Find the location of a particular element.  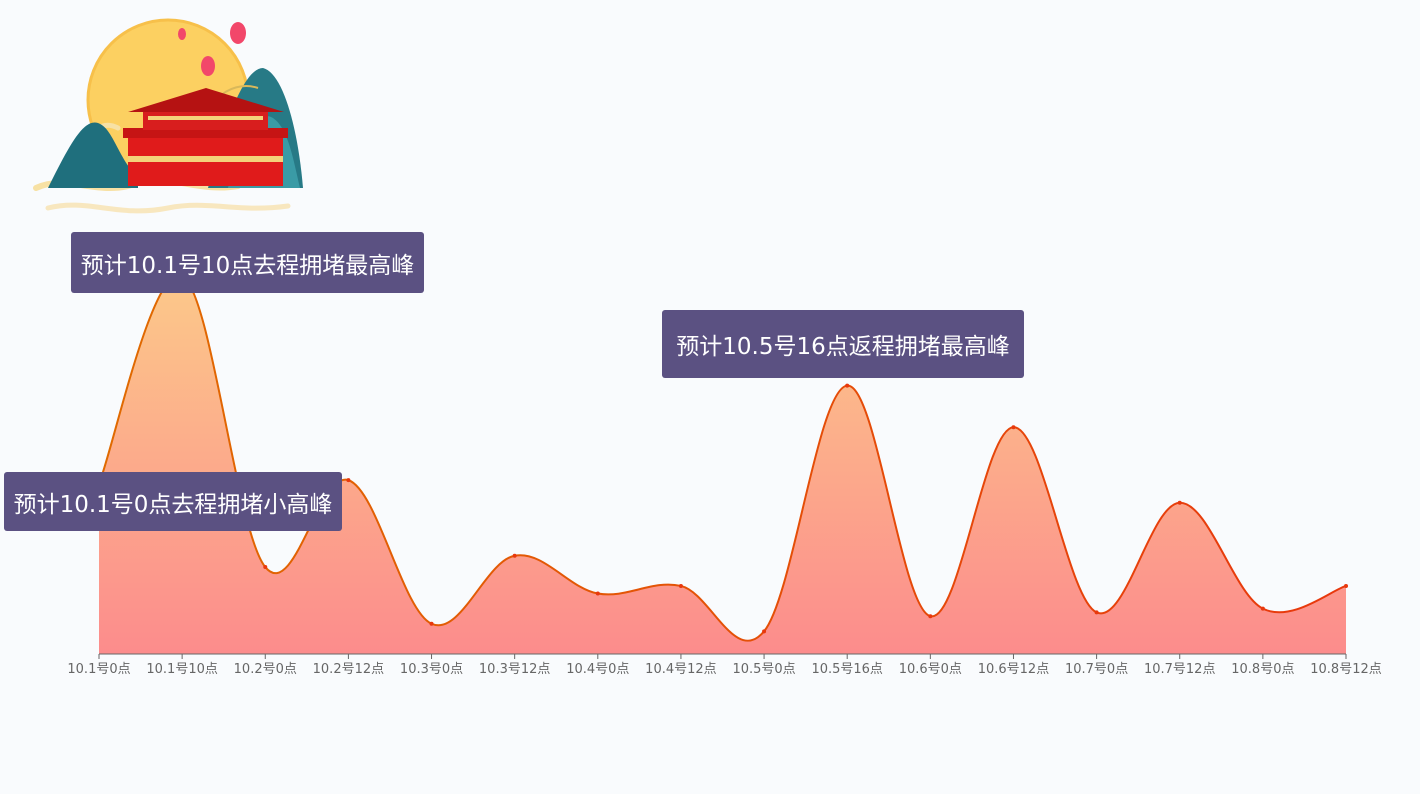

x-tick-label-4: 10.3号0点 is located at coordinates (431, 669).